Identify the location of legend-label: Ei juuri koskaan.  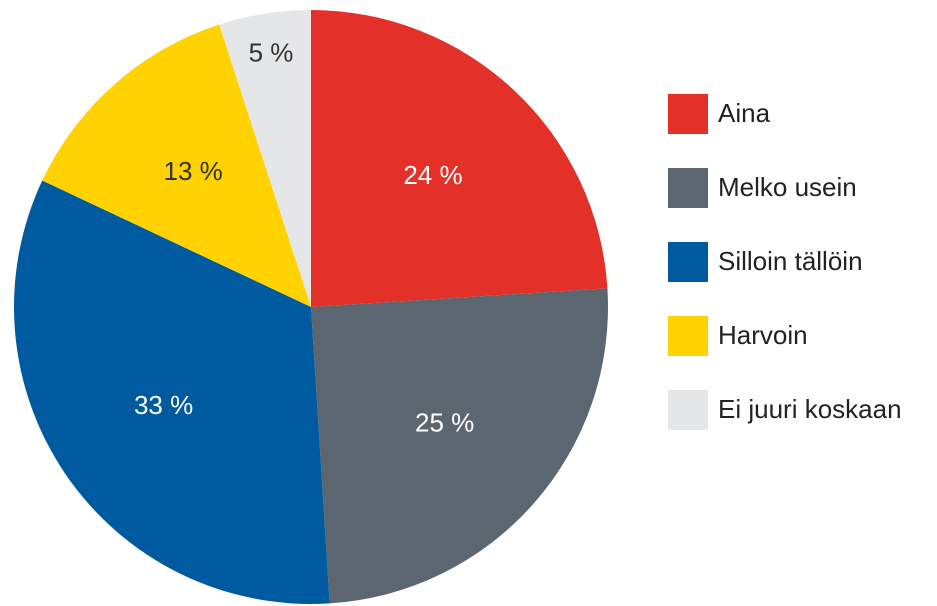
(810, 409).